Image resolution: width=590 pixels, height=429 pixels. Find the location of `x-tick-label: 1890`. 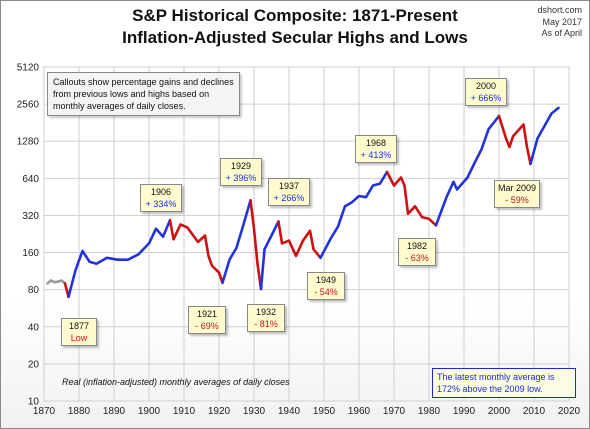

x-tick-label: 1890 is located at coordinates (114, 411).